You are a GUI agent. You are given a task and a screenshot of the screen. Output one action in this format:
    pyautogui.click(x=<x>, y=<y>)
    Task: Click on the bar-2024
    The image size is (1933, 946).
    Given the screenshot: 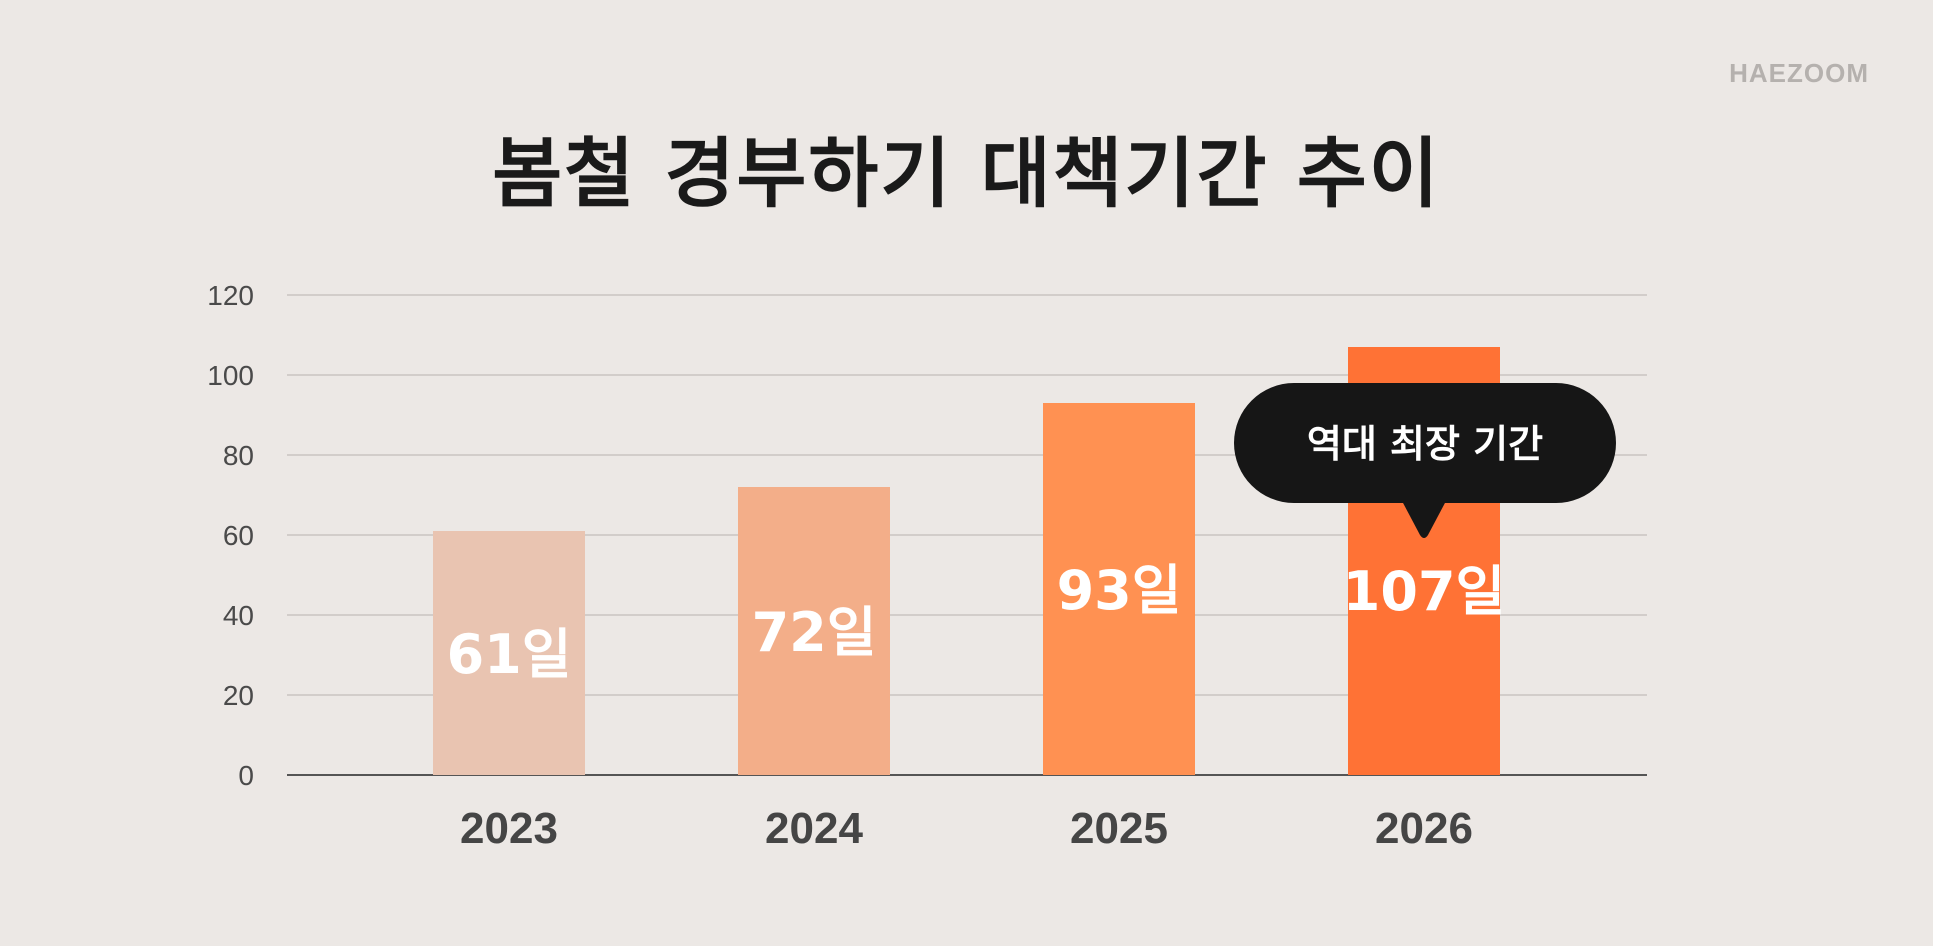 What is the action you would take?
    pyautogui.click(x=814, y=631)
    